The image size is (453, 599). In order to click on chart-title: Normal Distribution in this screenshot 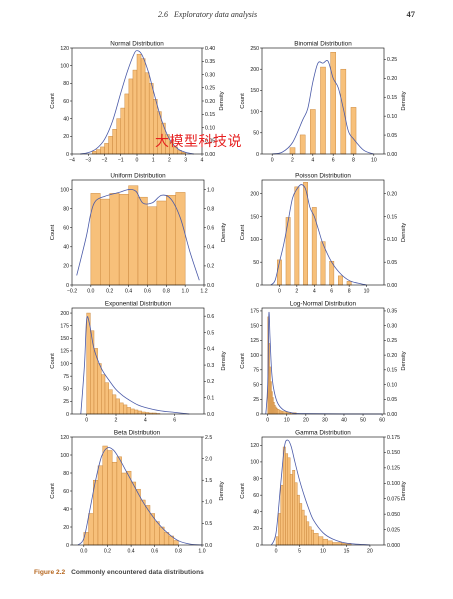, I will do `click(137, 44)`.